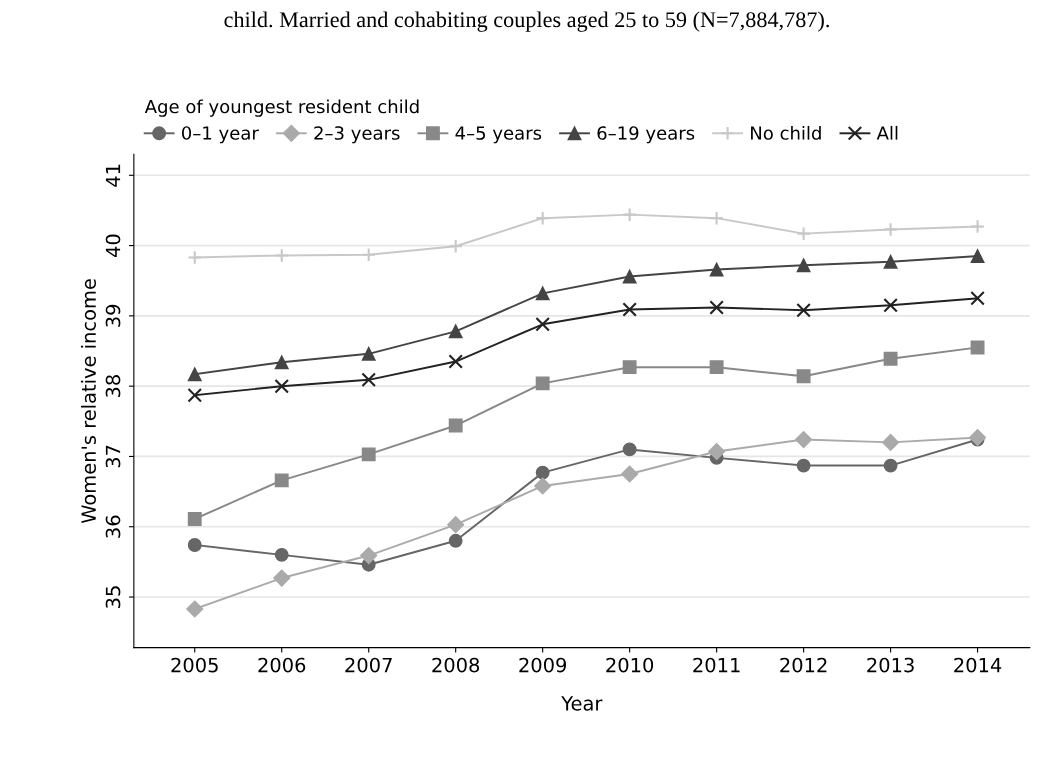  Describe the element at coordinates (113, 456) in the screenshot. I see `y-tick-label: 37` at that location.